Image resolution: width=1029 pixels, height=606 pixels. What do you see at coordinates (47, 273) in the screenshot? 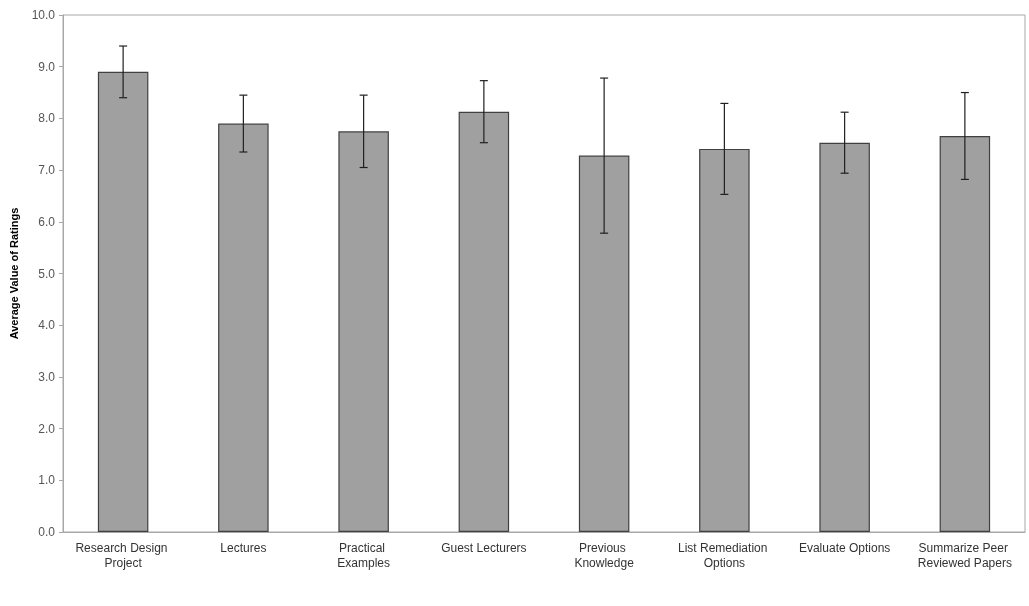
I see `y-tick-label: 5.0` at bounding box center [47, 273].